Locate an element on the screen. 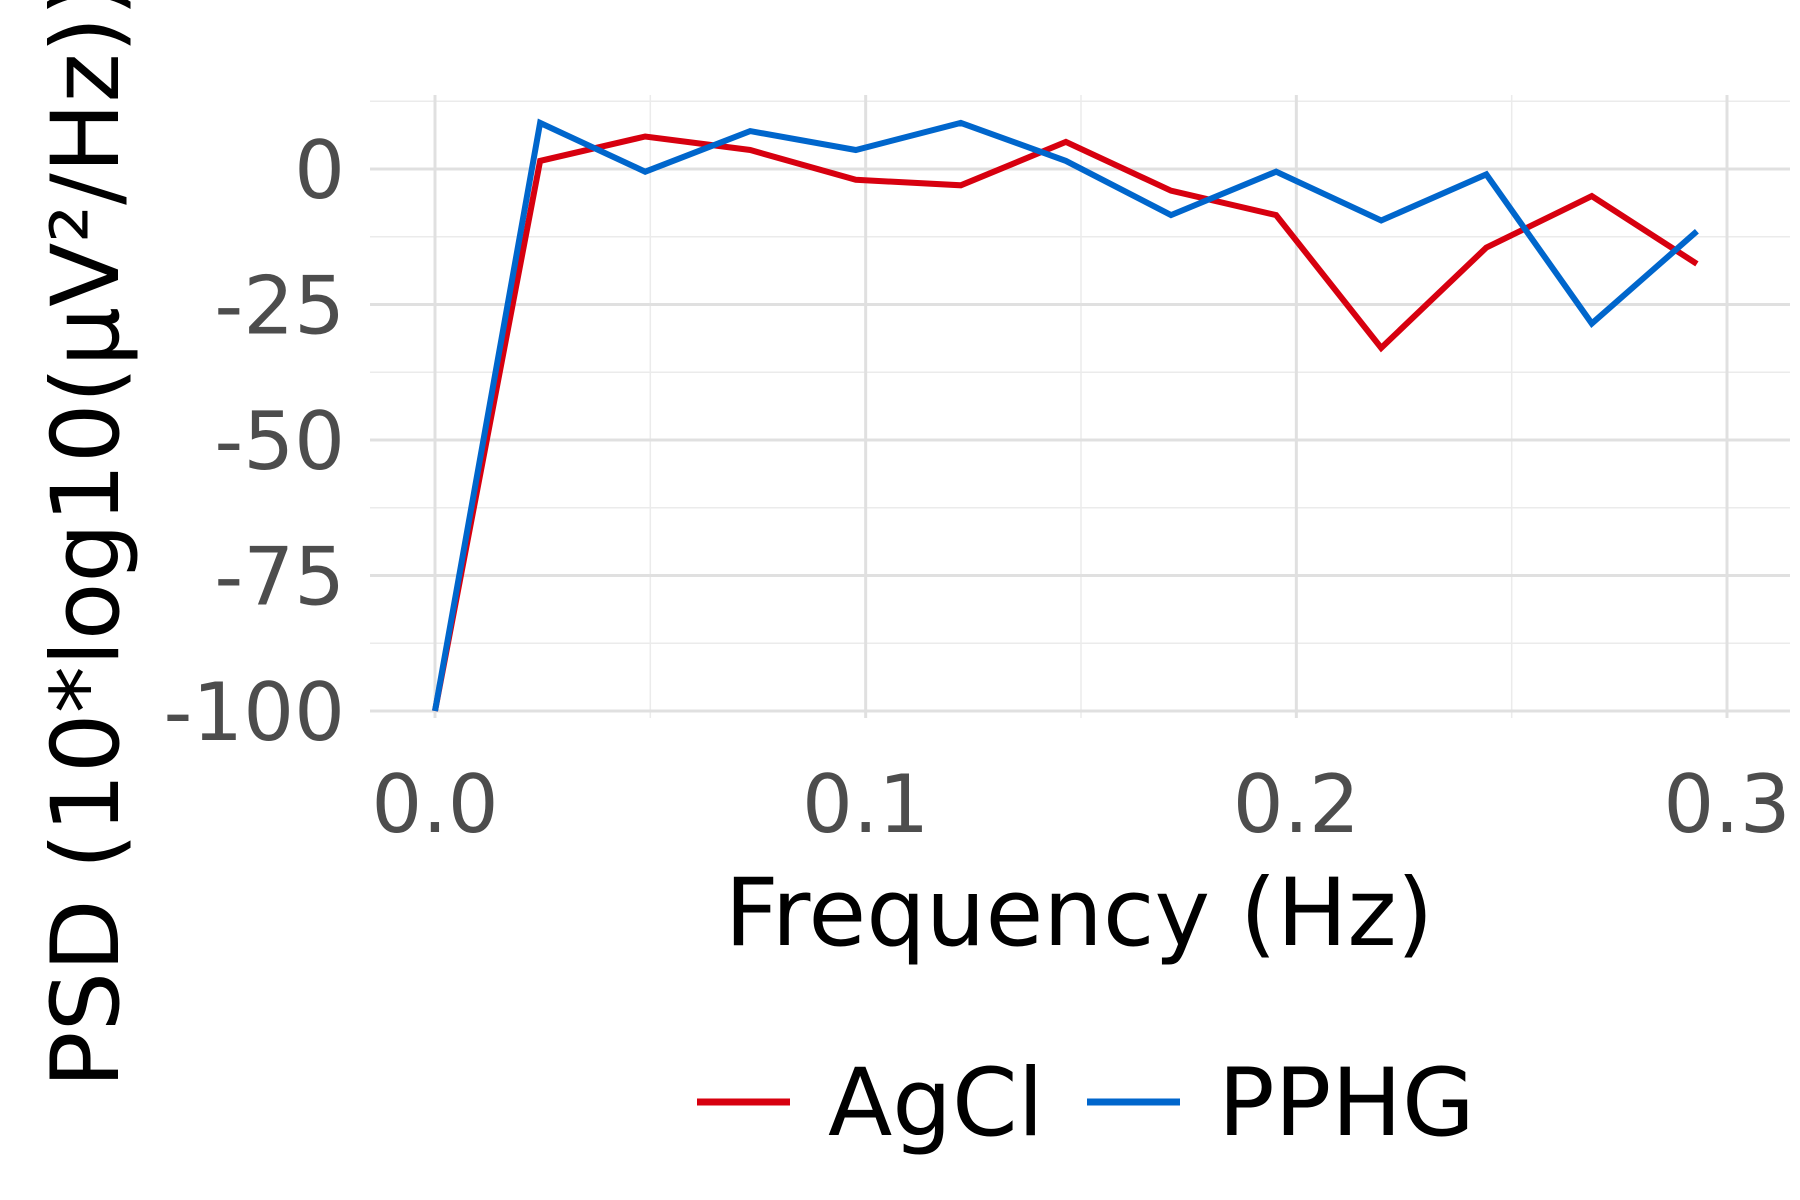 The width and height of the screenshot is (1800, 1200). x-axis-title: Frequency (Hz) is located at coordinates (1079, 913).